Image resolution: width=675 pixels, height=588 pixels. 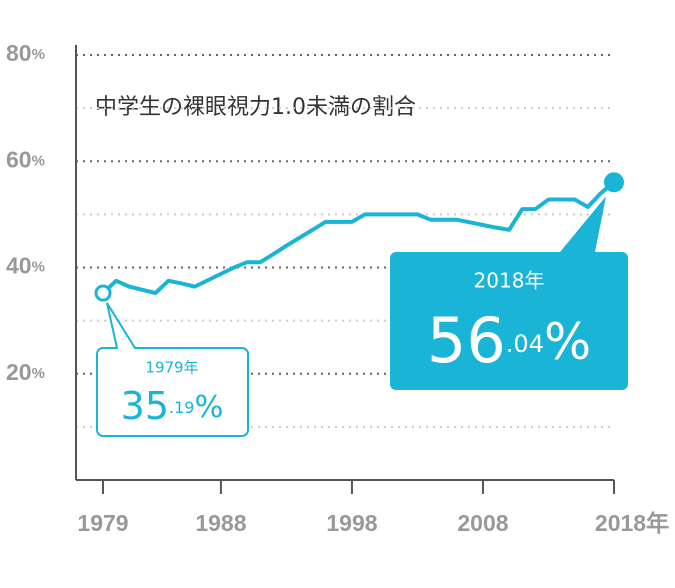 I want to click on x-tick-label: 2008, so click(x=482, y=523).